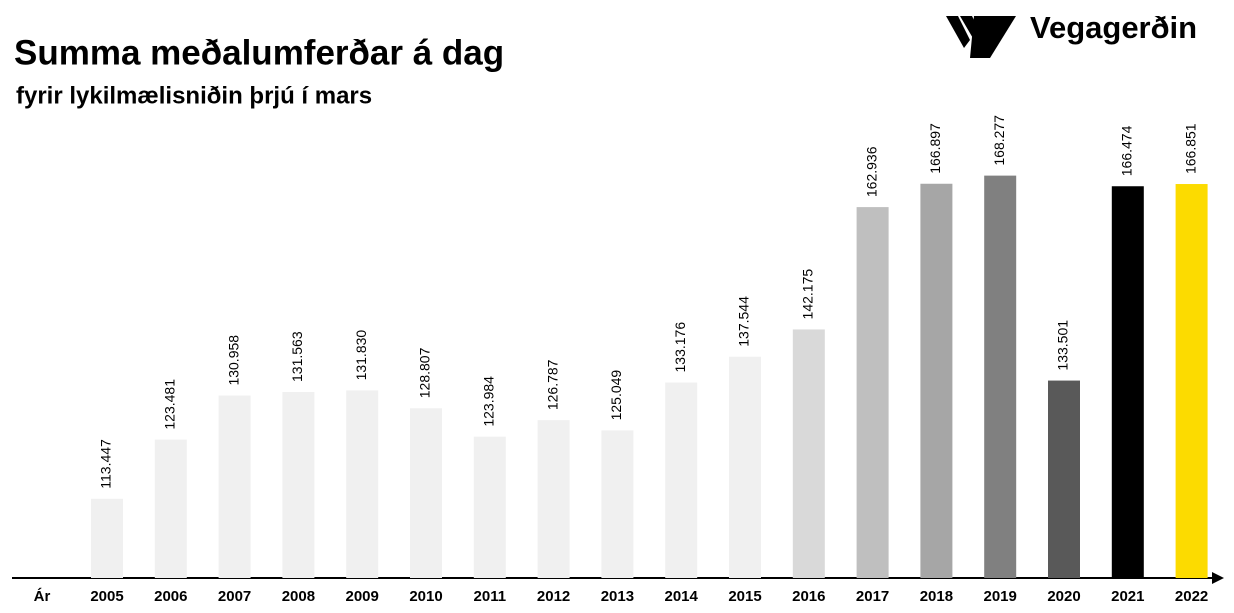  What do you see at coordinates (1063, 345) in the screenshot?
I see `value-label: 133.501` at bounding box center [1063, 345].